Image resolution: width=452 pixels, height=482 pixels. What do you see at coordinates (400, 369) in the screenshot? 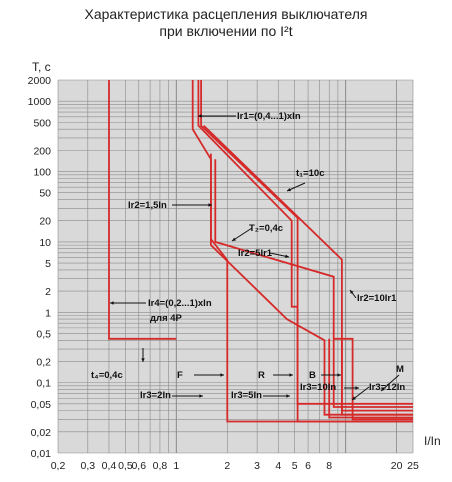
I see `annotation-label: M` at bounding box center [400, 369].